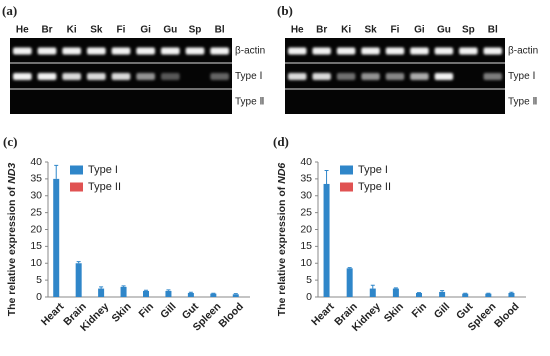  I want to click on y-axis-label: The relative expression of ND3, so click(12, 240).